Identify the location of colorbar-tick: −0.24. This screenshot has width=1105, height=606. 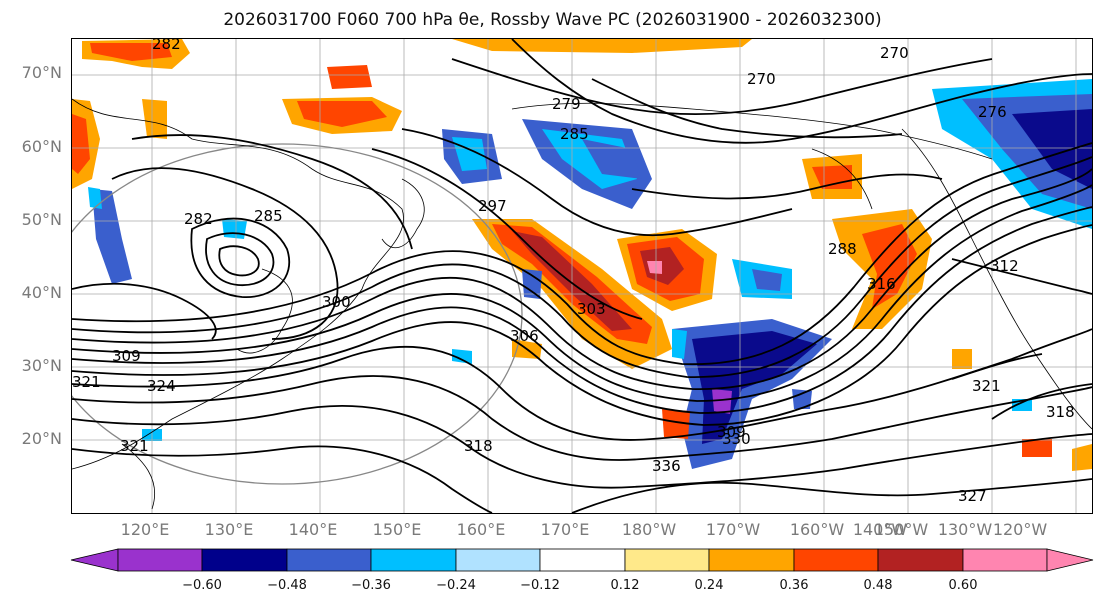
(456, 585).